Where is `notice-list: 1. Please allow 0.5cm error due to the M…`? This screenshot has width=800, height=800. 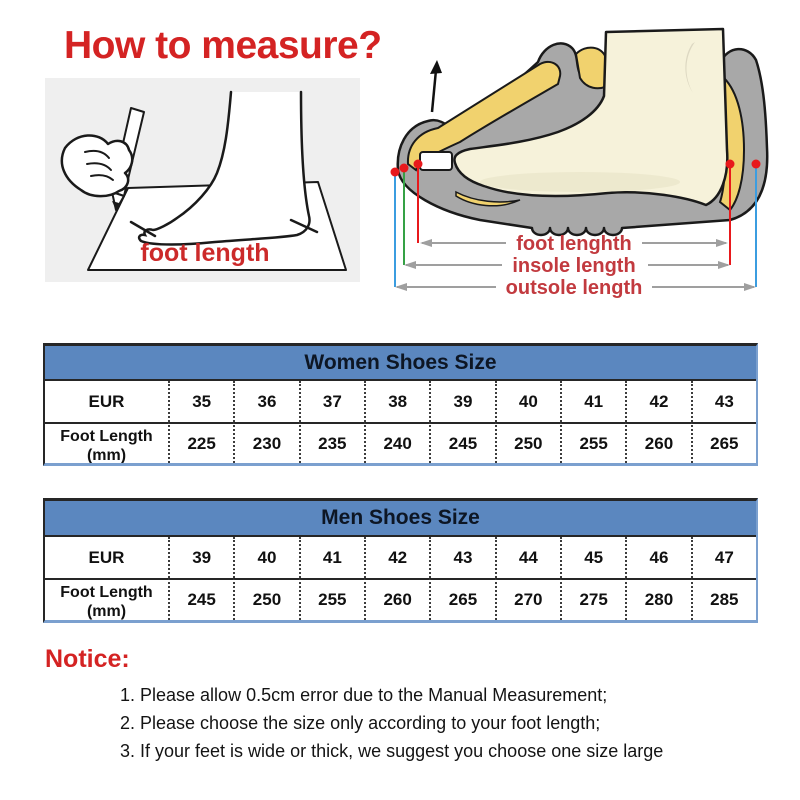
notice-list: 1. Please allow 0.5cm error due to the M… is located at coordinates (391, 723).